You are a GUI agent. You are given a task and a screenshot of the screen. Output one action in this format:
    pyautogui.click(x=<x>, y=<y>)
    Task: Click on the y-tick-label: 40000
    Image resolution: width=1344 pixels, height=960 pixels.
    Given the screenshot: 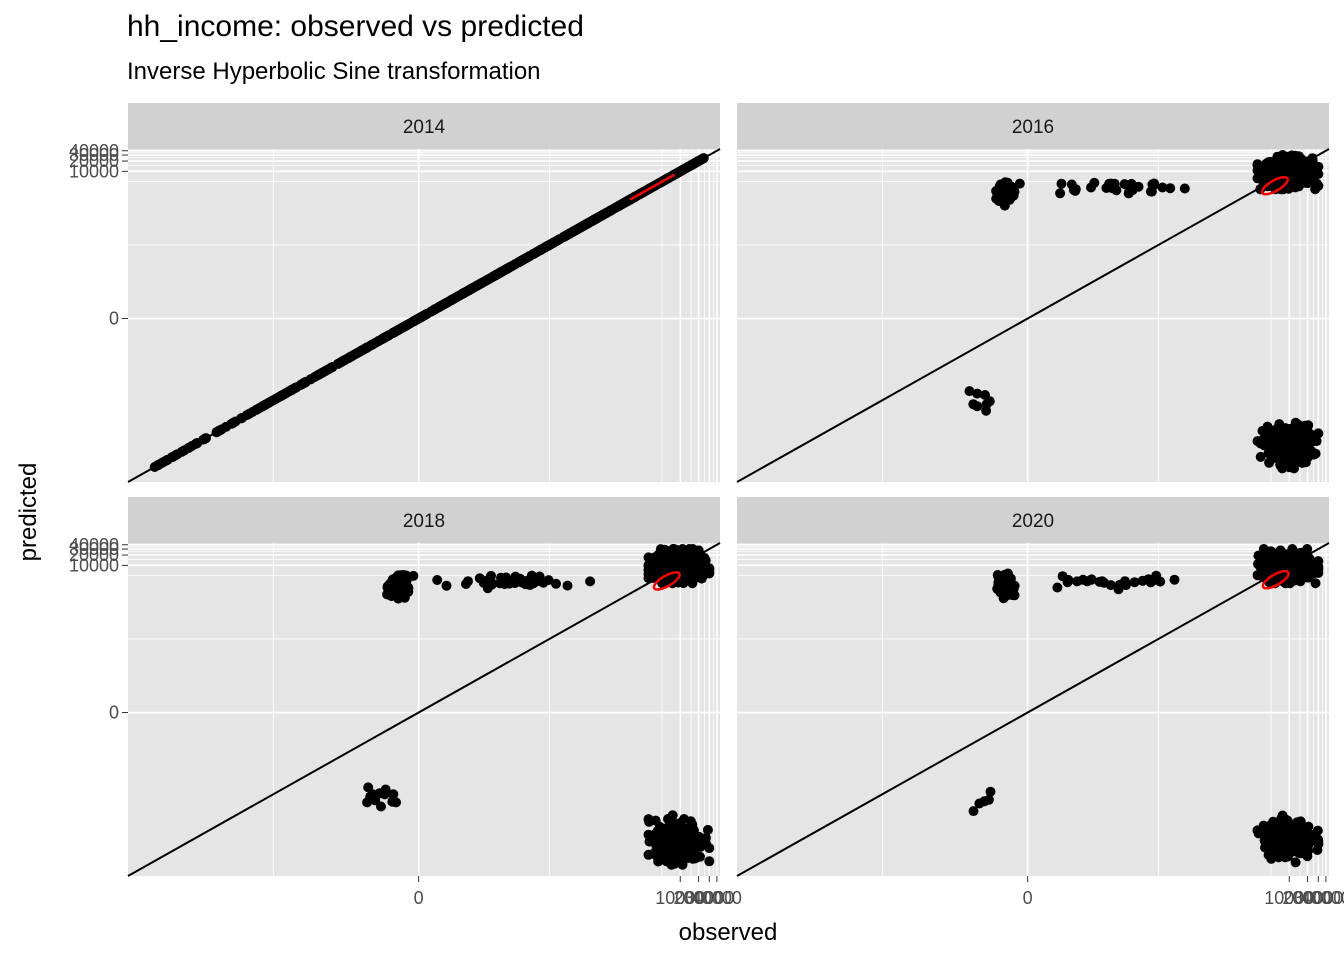 What is the action you would take?
    pyautogui.click(x=94, y=545)
    